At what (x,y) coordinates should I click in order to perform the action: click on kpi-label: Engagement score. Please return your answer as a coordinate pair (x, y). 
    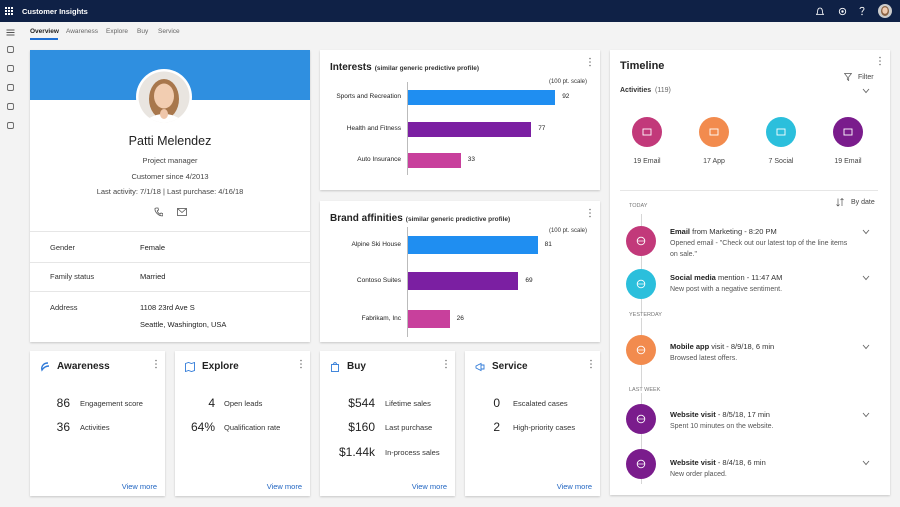
    Looking at the image, I should click on (111, 403).